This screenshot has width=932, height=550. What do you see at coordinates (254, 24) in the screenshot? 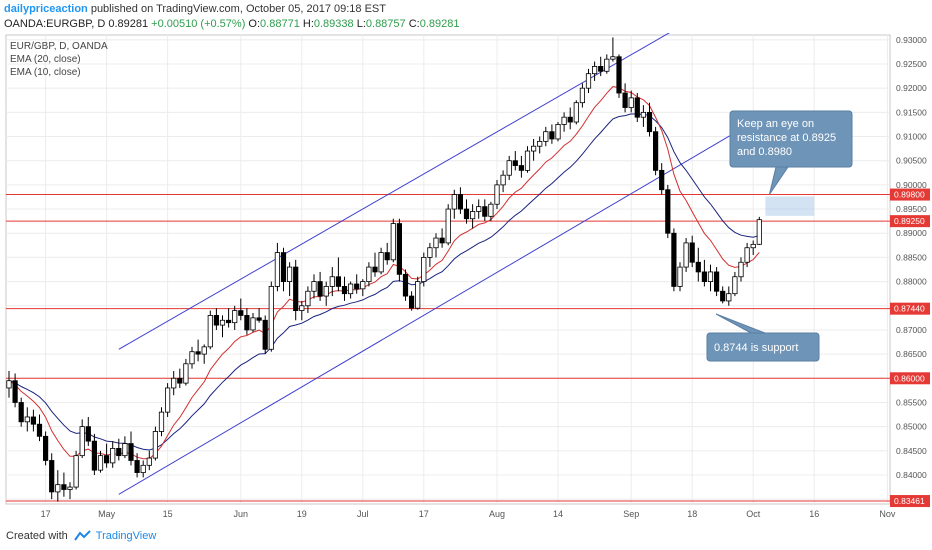
I see `open-label: O:` at bounding box center [254, 24].